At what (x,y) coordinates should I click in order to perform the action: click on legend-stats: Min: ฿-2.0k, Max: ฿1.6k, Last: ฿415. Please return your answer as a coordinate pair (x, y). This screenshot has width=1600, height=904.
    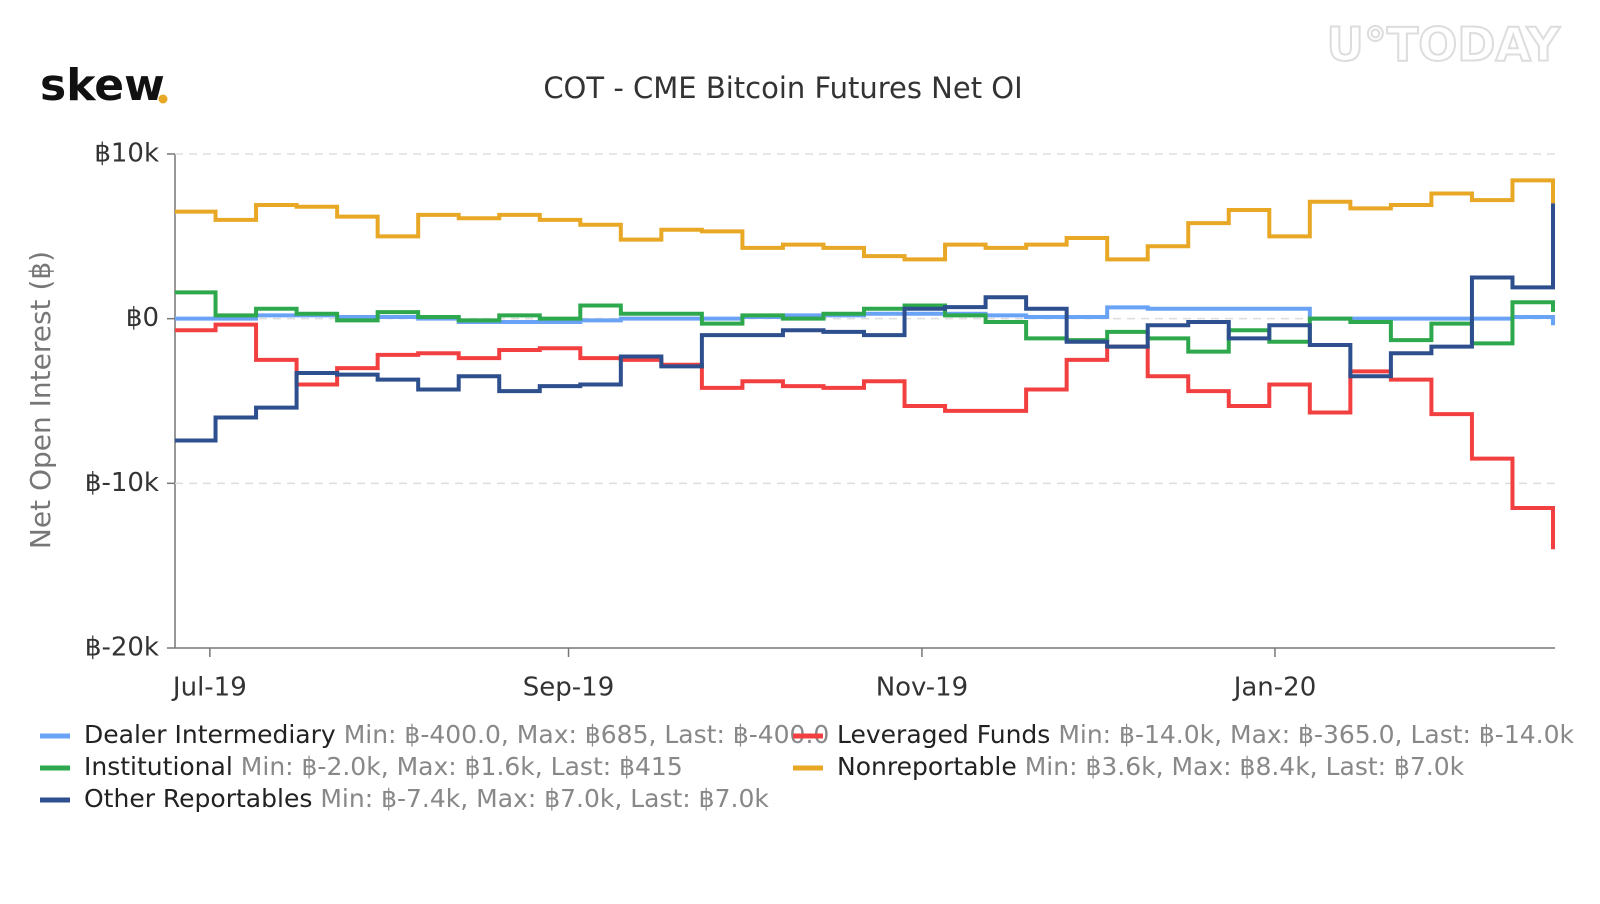
    Looking at the image, I should click on (462, 766).